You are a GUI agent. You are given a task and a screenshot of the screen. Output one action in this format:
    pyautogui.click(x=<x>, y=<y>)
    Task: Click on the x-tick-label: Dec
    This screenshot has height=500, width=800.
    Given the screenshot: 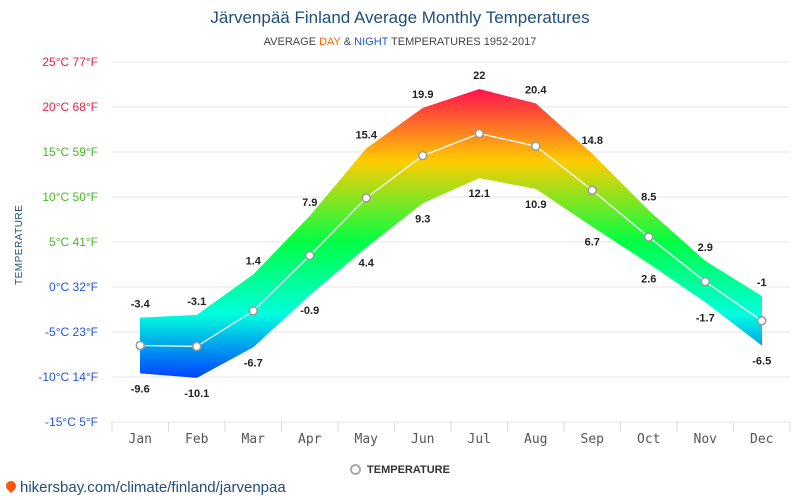 What is the action you would take?
    pyautogui.click(x=761, y=439)
    